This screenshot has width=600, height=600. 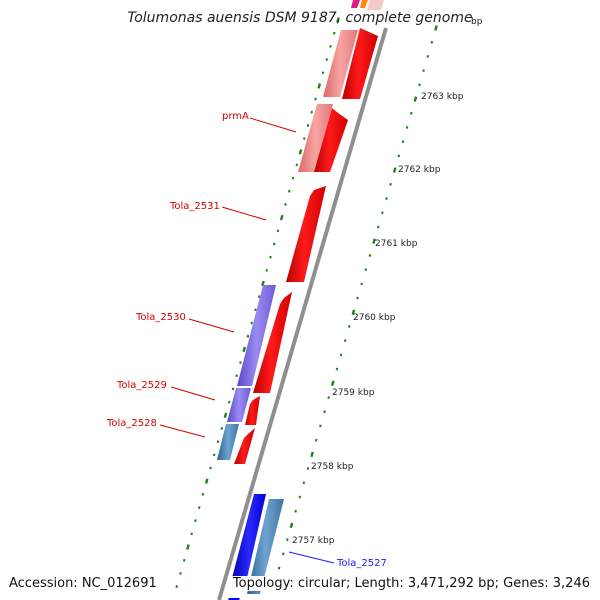 What do you see at coordinates (331, 140) in the screenshot?
I see `gene-red-prmA-pair` at bounding box center [331, 140].